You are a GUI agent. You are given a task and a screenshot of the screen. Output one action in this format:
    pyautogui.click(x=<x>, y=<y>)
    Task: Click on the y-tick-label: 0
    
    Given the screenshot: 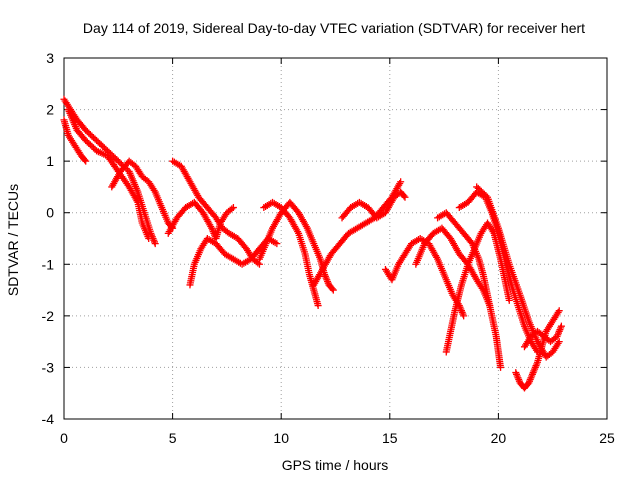 What is the action you would take?
    pyautogui.click(x=50, y=213)
    